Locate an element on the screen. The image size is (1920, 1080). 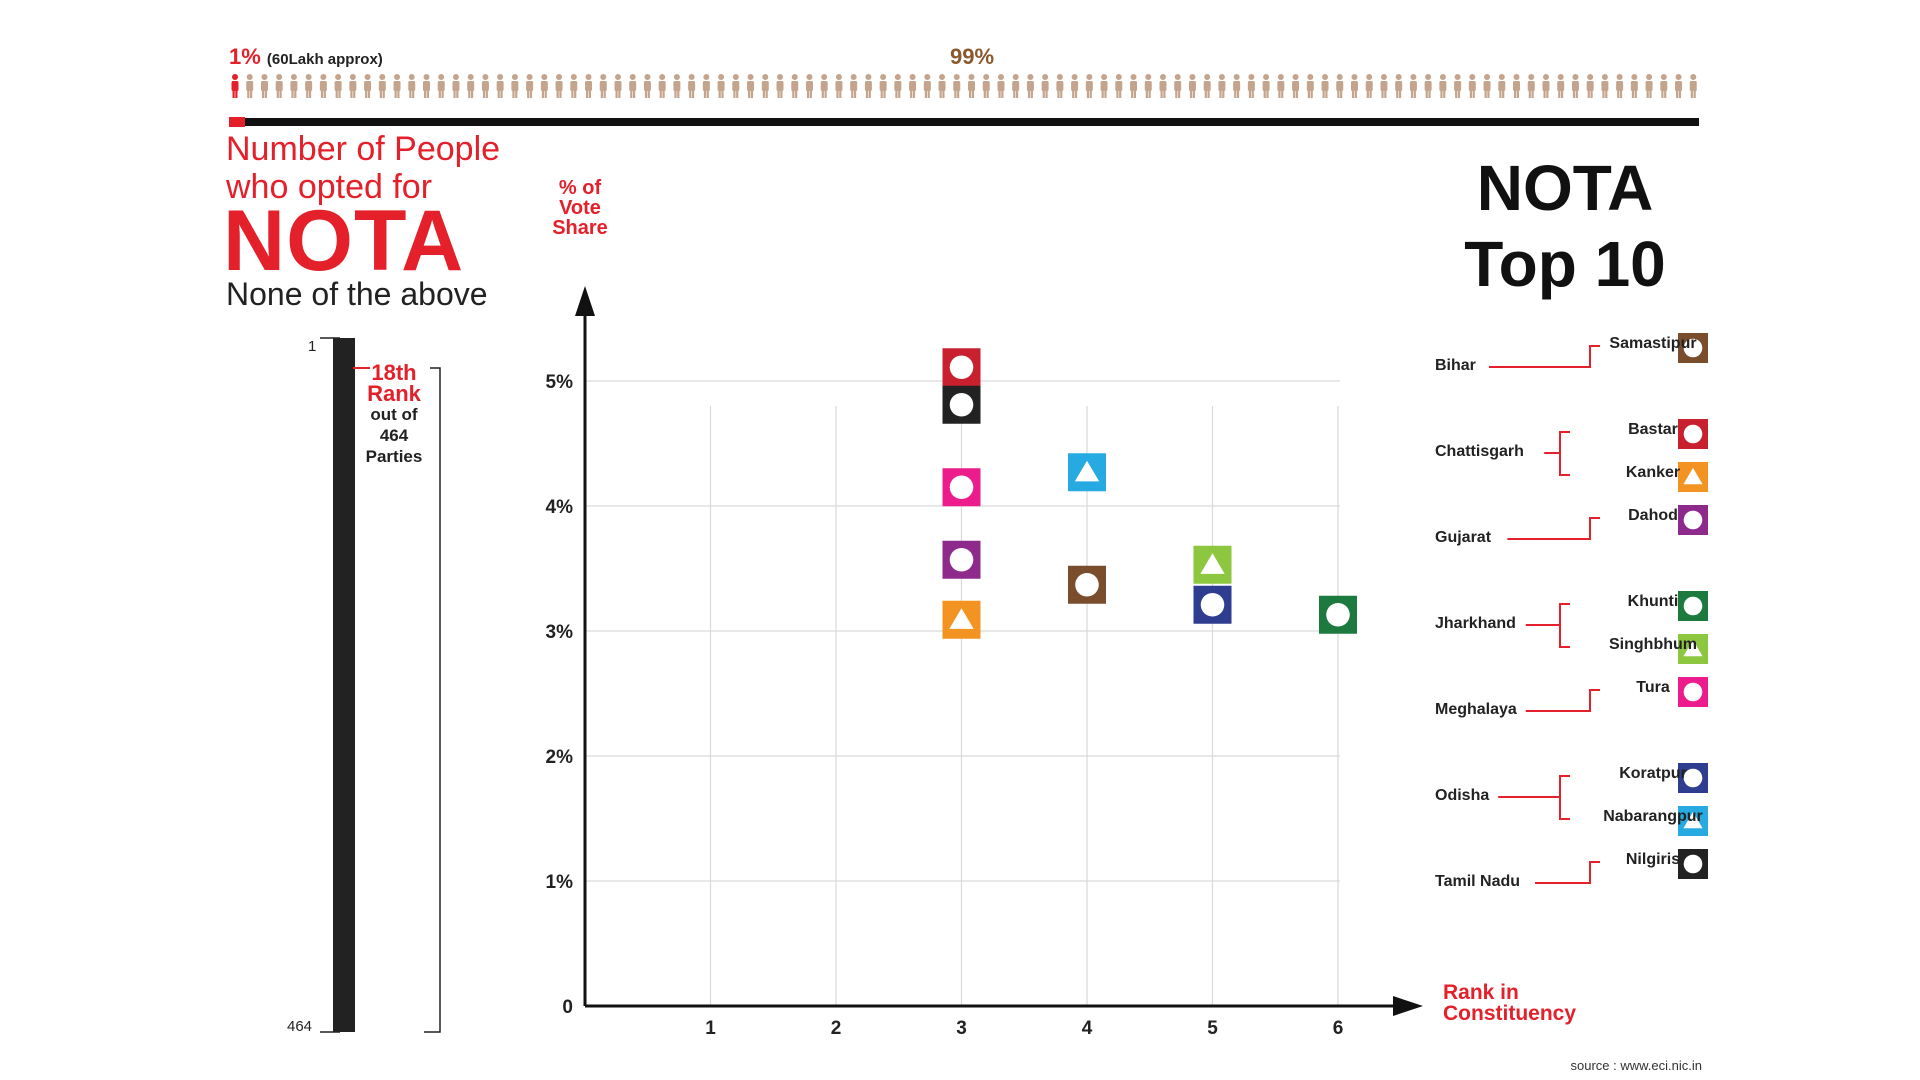
legend-marker-nabarangpur is located at coordinates (1693, 821).